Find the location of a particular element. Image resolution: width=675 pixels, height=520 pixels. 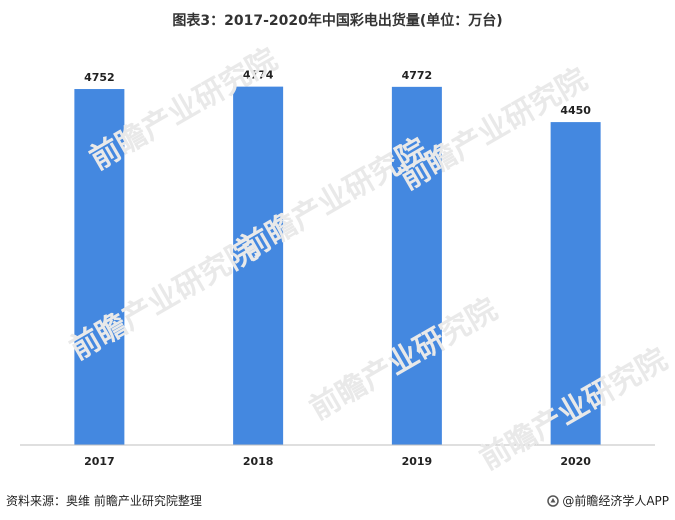

brand-logo-icon is located at coordinates (553, 500).